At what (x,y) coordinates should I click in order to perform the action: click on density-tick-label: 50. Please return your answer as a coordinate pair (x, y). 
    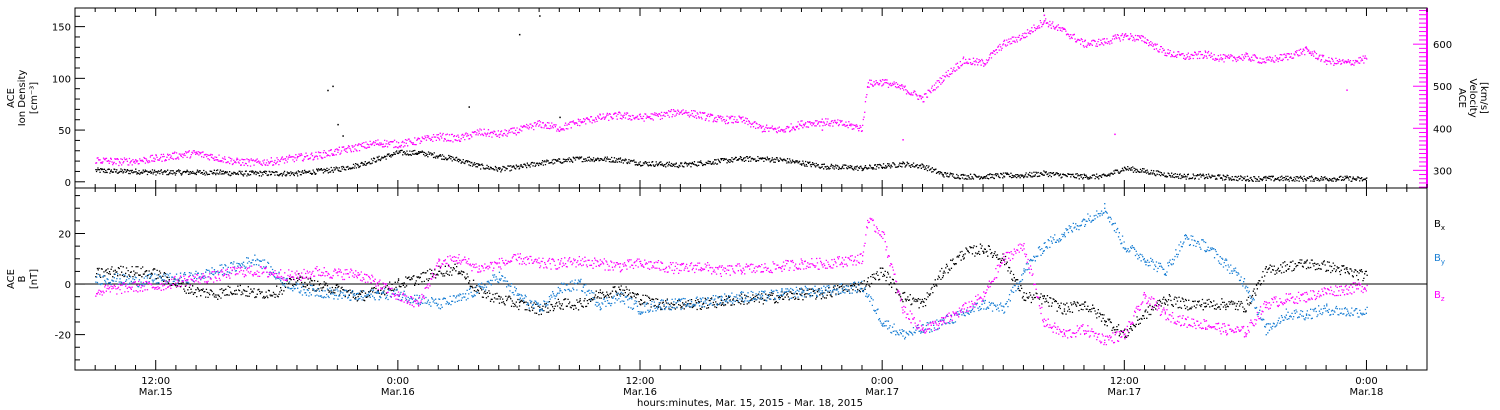
    Looking at the image, I should click on (64, 131).